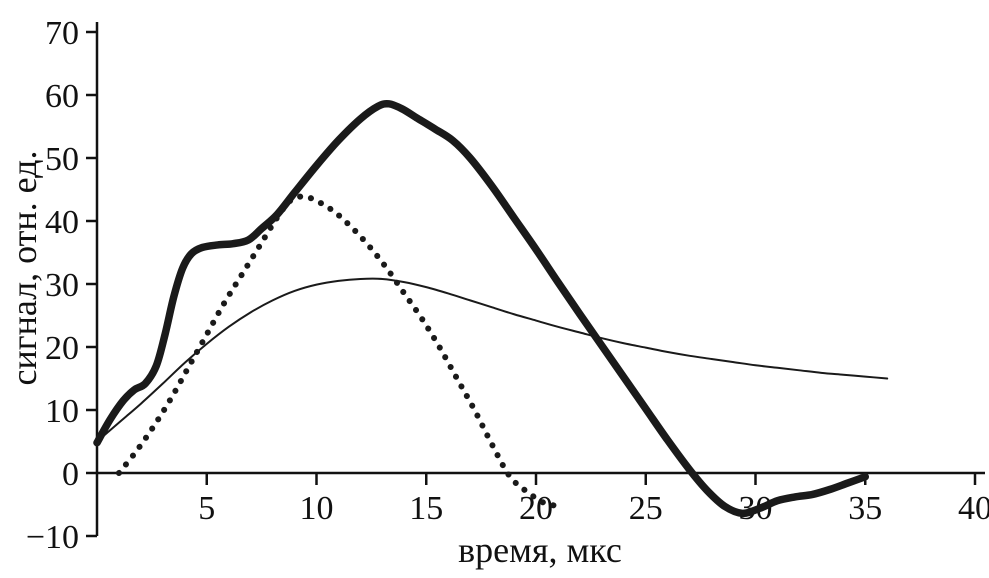 This screenshot has height=578, width=989. What do you see at coordinates (317, 508) in the screenshot?
I see `x-tick-label: 10` at bounding box center [317, 508].